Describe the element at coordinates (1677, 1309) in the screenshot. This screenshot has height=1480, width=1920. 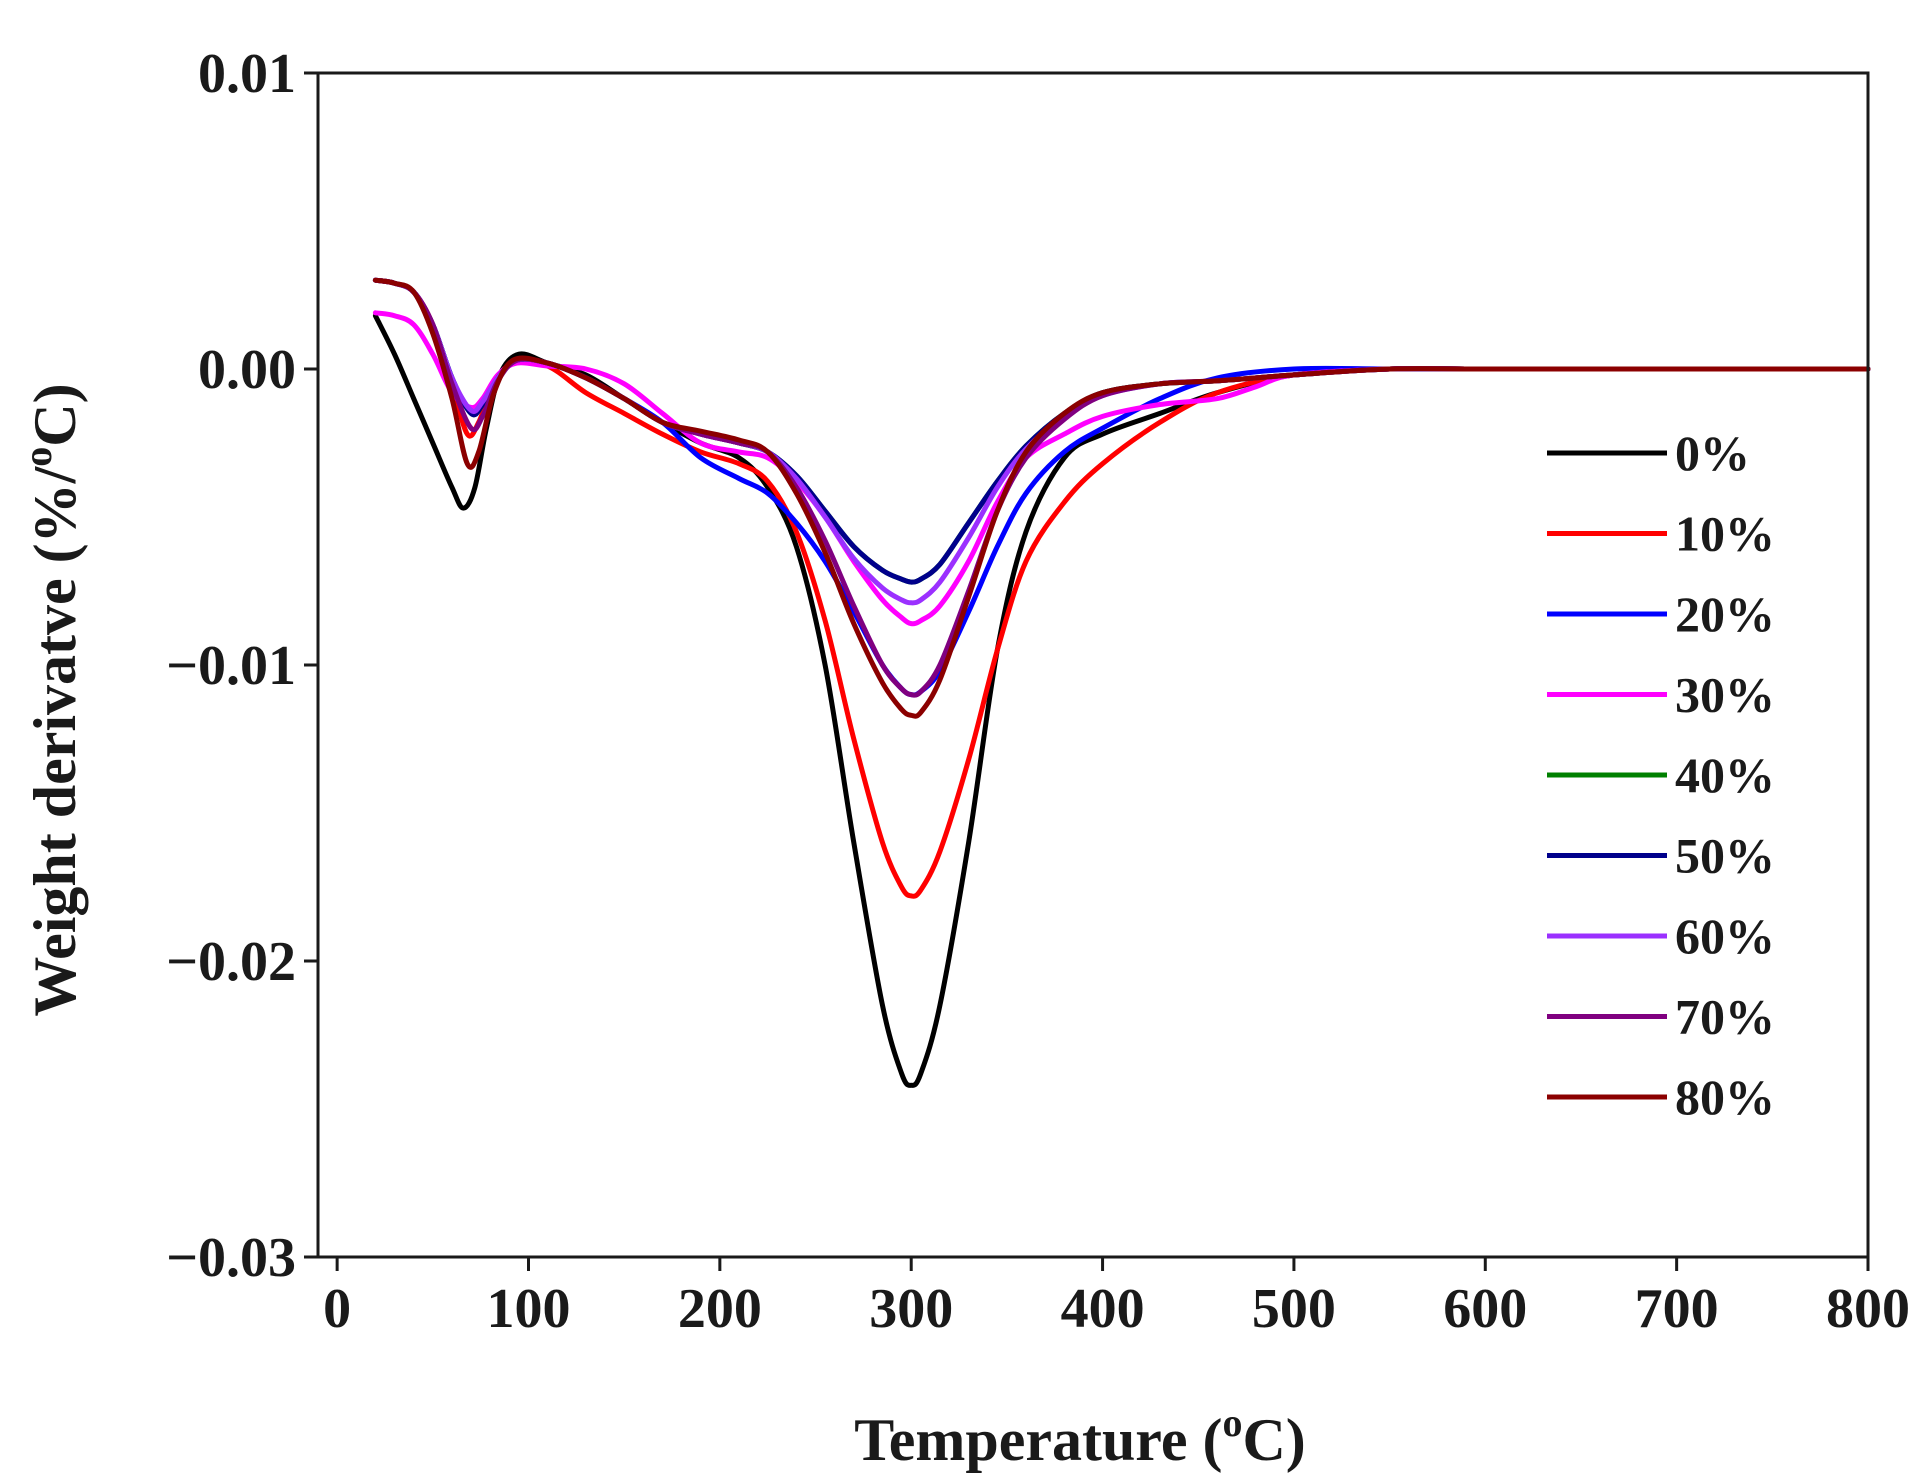
I see `x-tick-label: 700` at that location.